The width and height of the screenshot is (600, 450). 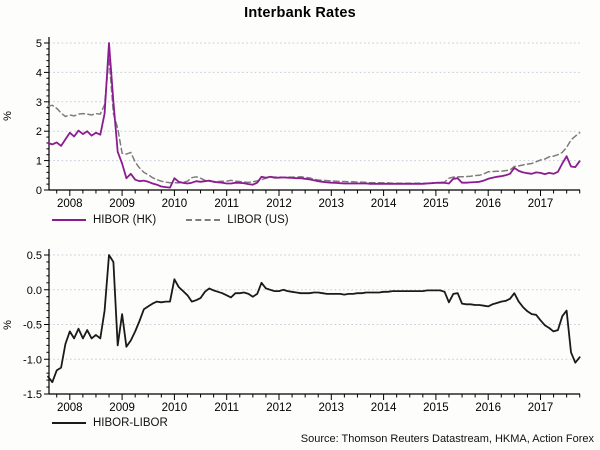 What do you see at coordinates (203, 220) in the screenshot?
I see `libor-dashed-line-swatch-icon` at bounding box center [203, 220].